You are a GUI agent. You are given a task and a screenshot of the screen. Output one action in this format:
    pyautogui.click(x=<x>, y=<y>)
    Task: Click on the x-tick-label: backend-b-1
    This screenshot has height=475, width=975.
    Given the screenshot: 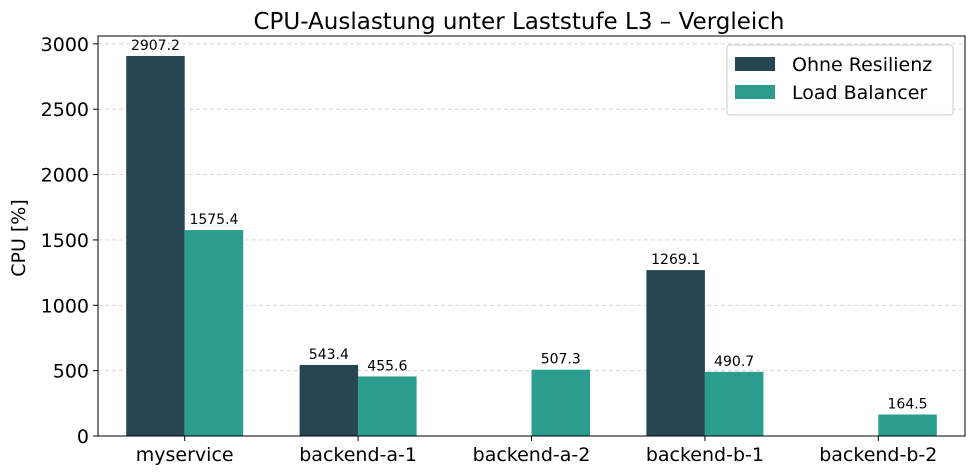 What is the action you would take?
    pyautogui.click(x=705, y=455)
    